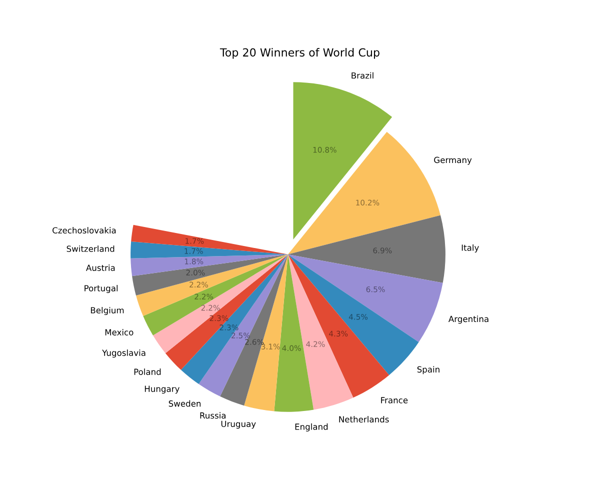 The height and width of the screenshot is (480, 600). Describe the element at coordinates (101, 289) in the screenshot. I see `slice-label: Portugal` at that location.